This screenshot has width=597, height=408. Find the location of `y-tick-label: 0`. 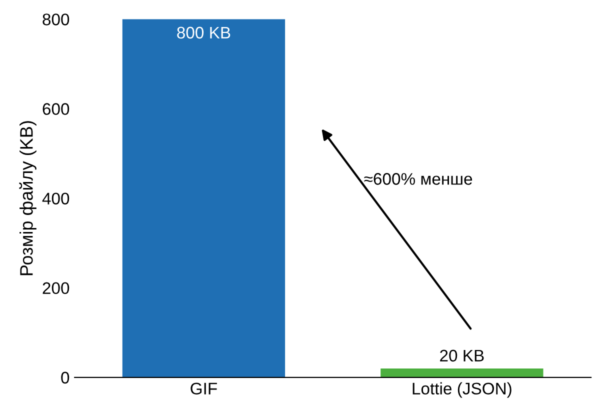

y-tick-label: 0 is located at coordinates (65, 378).